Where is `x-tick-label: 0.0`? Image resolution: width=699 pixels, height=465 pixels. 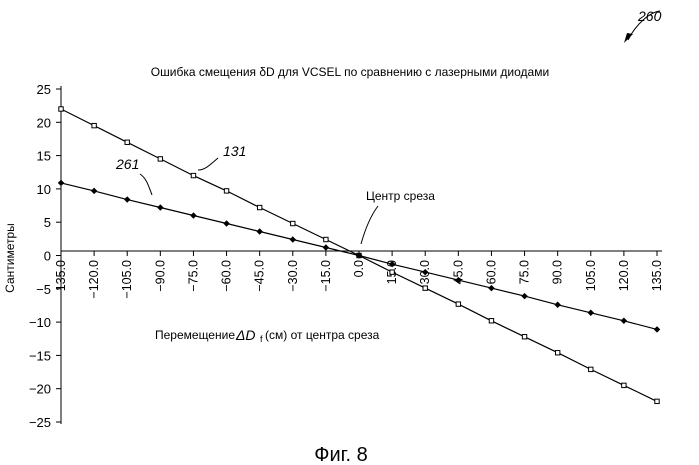
x-tick-label: 0.0 is located at coordinates (359, 268).